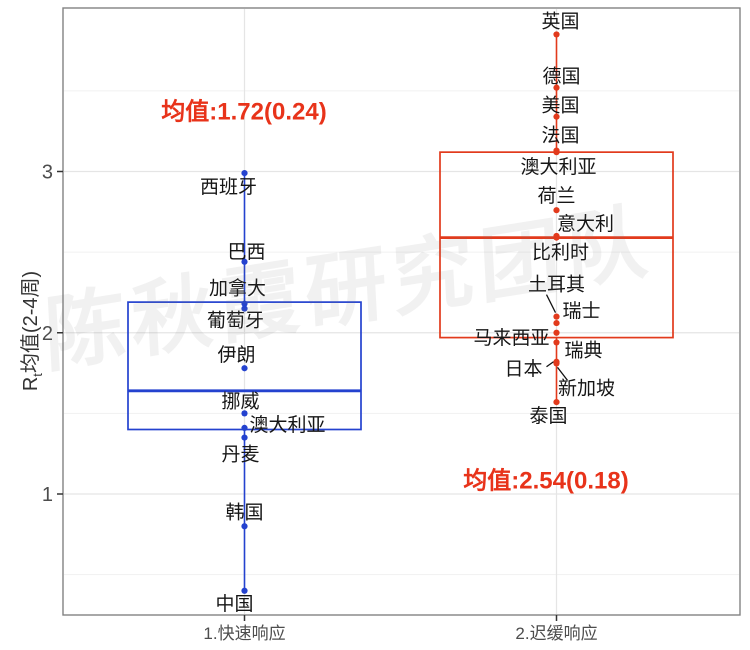  Describe the element at coordinates (244, 512) in the screenshot. I see `country-label: 韩国` at that location.